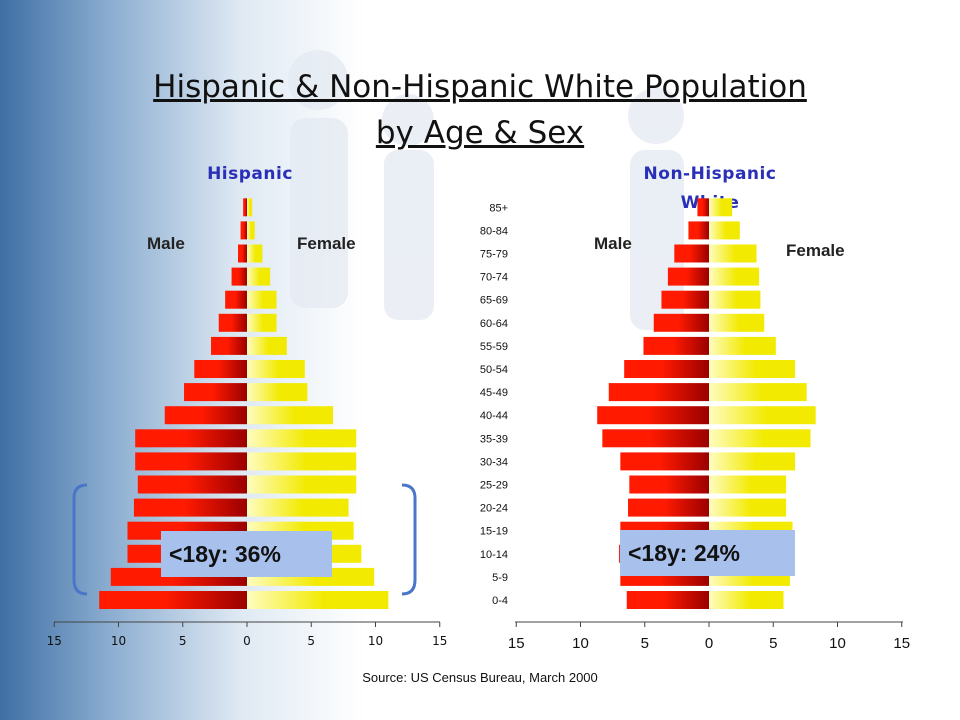  I want to click on bracket-left, so click(80, 539).